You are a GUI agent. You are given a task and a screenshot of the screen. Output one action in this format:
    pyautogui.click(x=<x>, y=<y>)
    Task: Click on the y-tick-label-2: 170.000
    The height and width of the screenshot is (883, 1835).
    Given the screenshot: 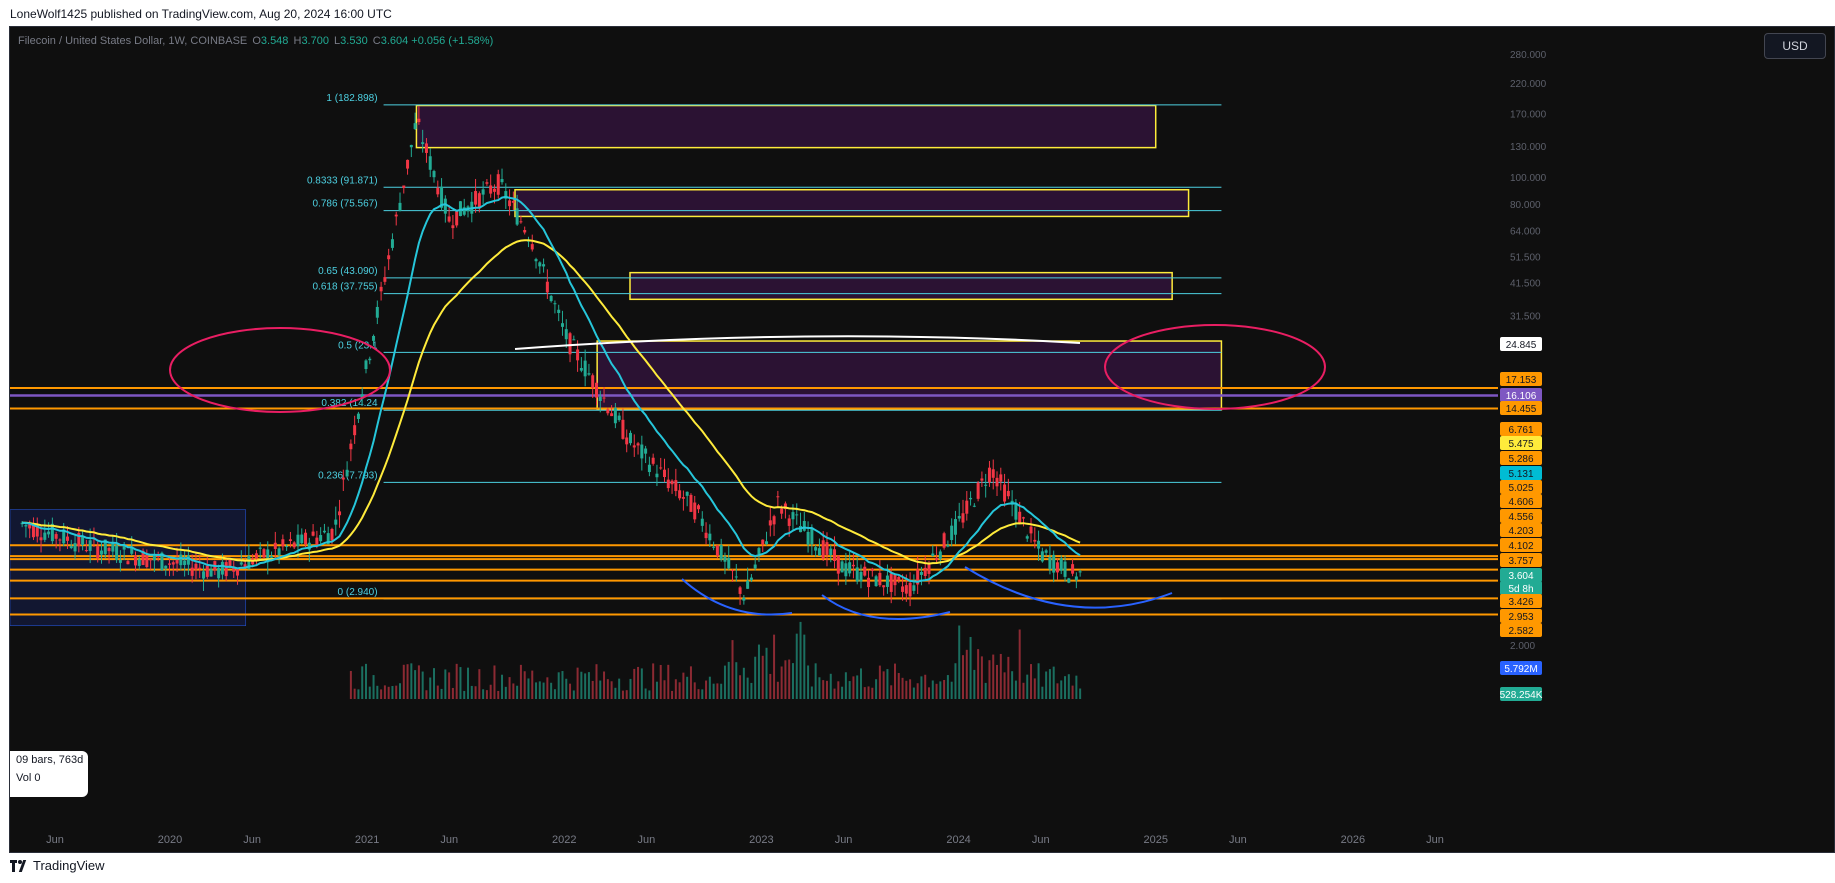 What is the action you would take?
    pyautogui.click(x=1528, y=115)
    